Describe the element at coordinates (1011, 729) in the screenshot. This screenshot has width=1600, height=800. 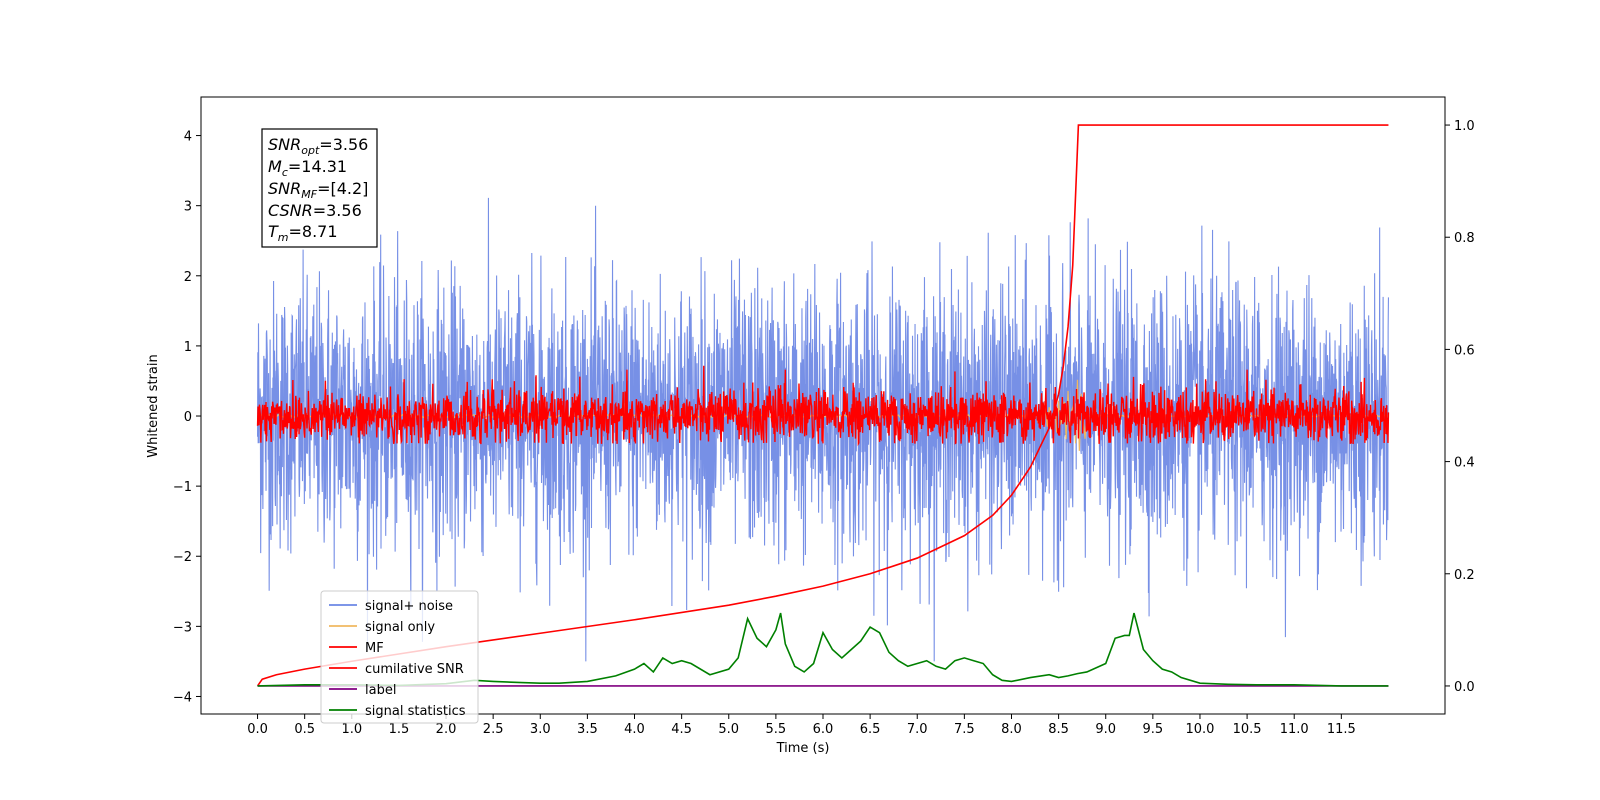
I see `x-tick-label: 8.0` at that location.